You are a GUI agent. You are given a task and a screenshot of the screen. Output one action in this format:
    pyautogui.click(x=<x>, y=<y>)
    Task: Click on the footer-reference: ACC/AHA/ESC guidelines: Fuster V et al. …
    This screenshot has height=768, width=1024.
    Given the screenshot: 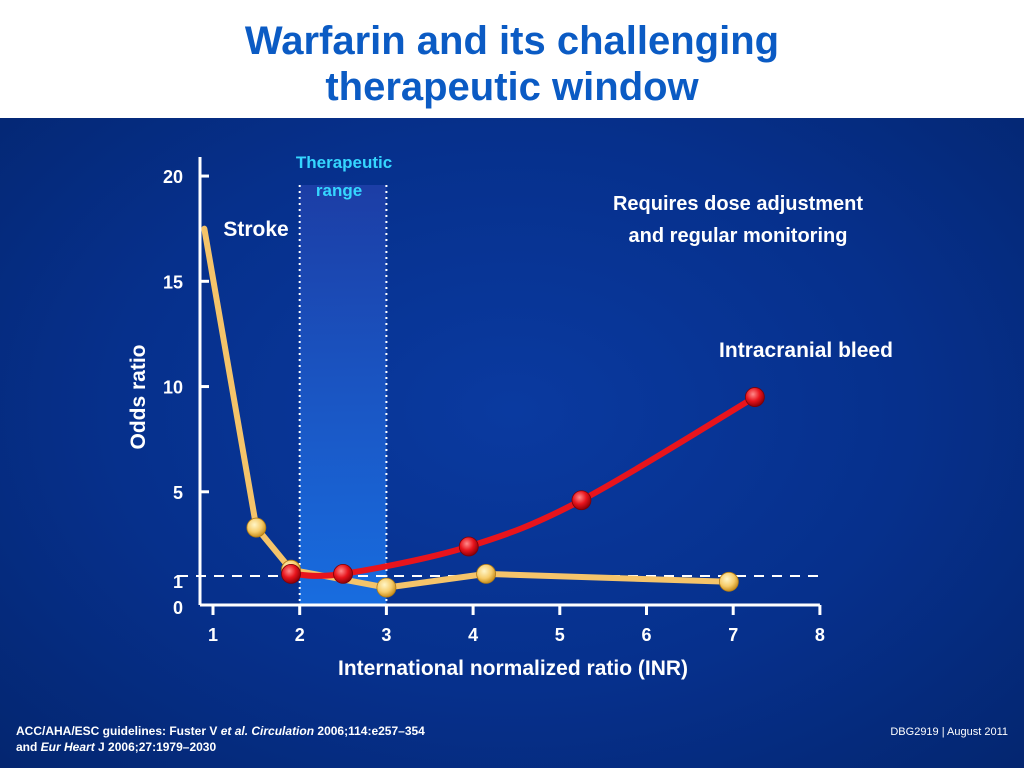 What is the action you would take?
    pyautogui.click(x=220, y=739)
    